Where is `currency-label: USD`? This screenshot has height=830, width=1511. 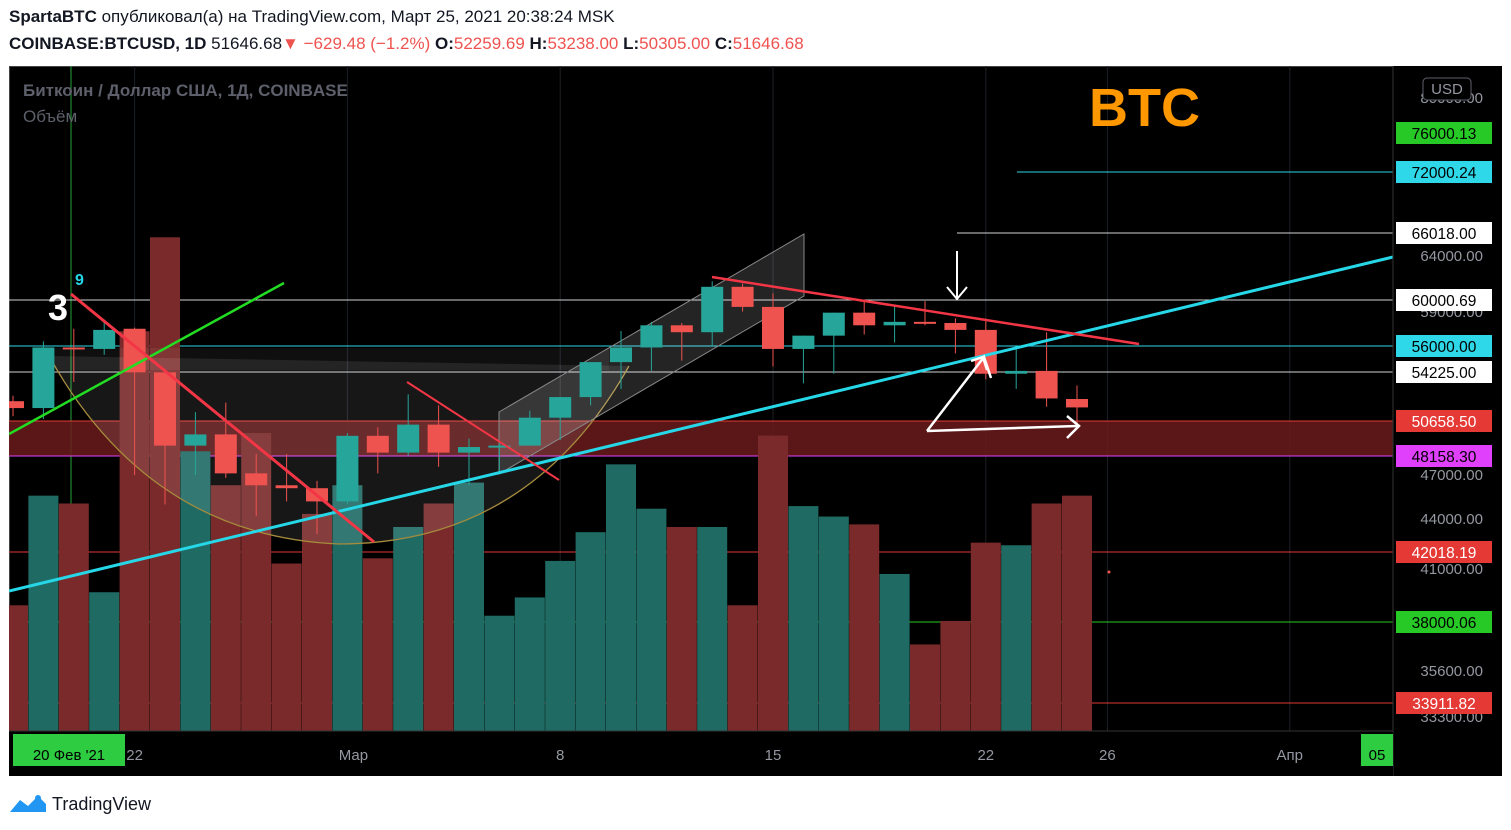 currency-label: USD is located at coordinates (1447, 89).